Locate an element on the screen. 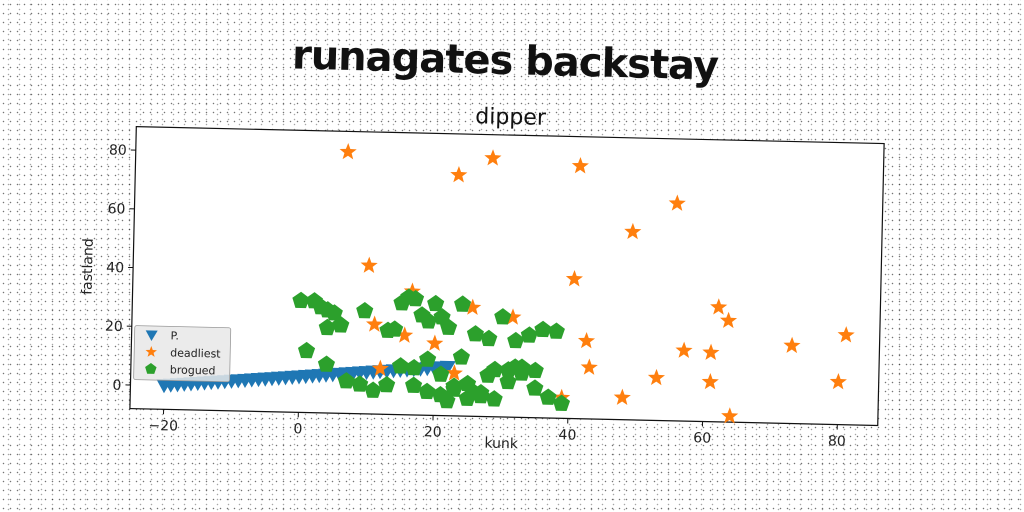 The width and height of the screenshot is (1024, 512). y-axis-label: fastland is located at coordinates (87, 266).